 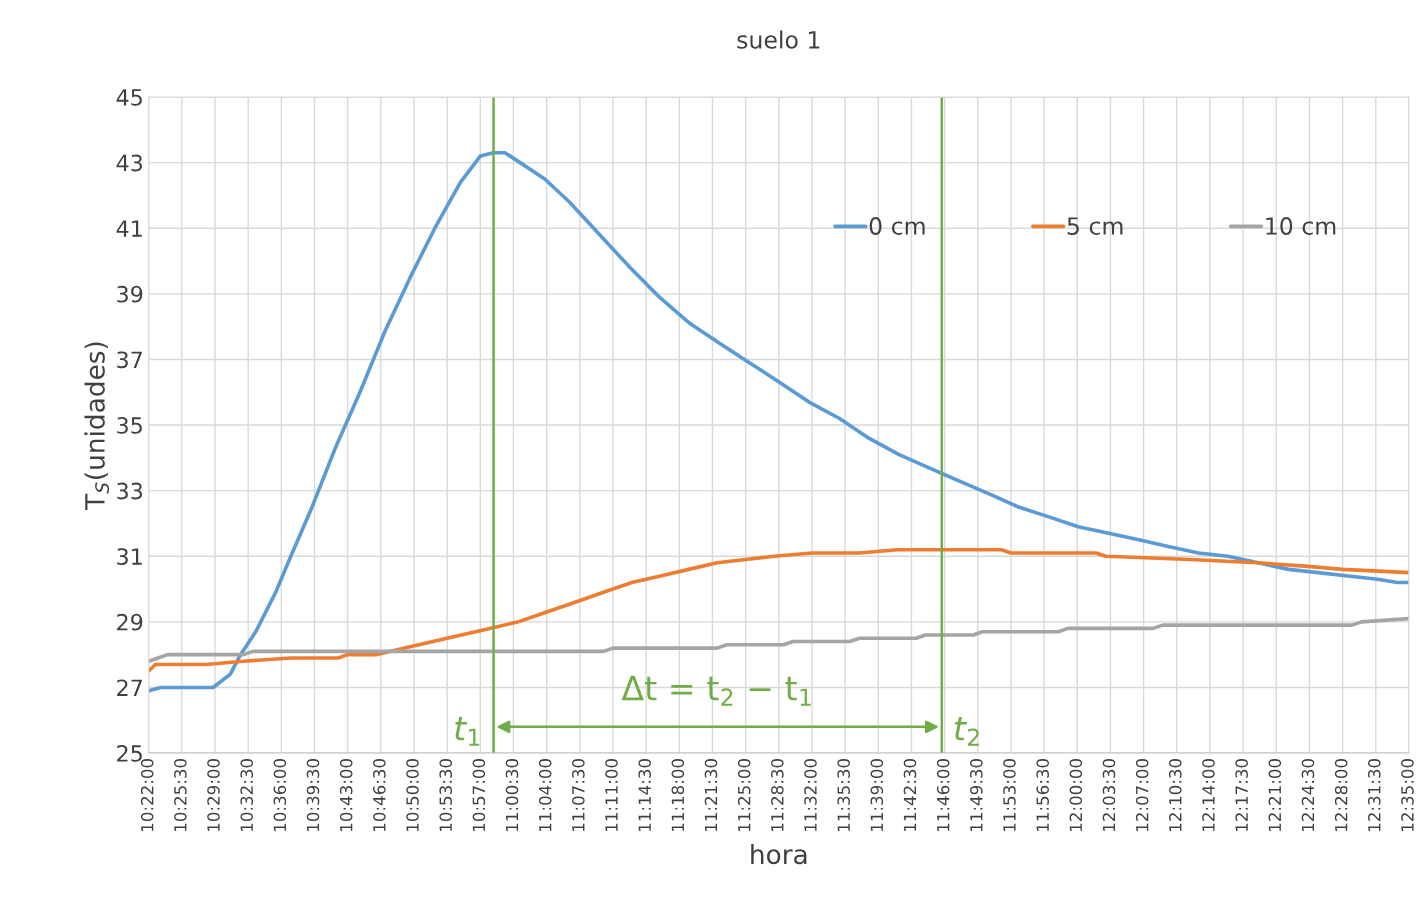 I want to click on y-axis-title: T$_{S}$(unidades), so click(x=97, y=426).